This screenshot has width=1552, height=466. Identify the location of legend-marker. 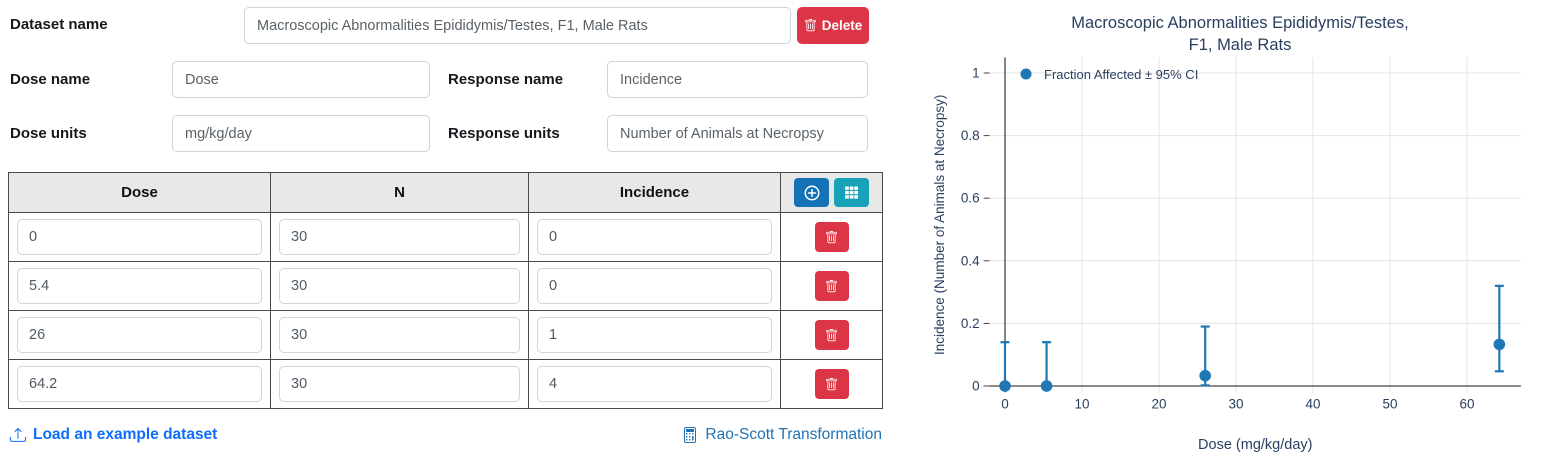
(1026, 74).